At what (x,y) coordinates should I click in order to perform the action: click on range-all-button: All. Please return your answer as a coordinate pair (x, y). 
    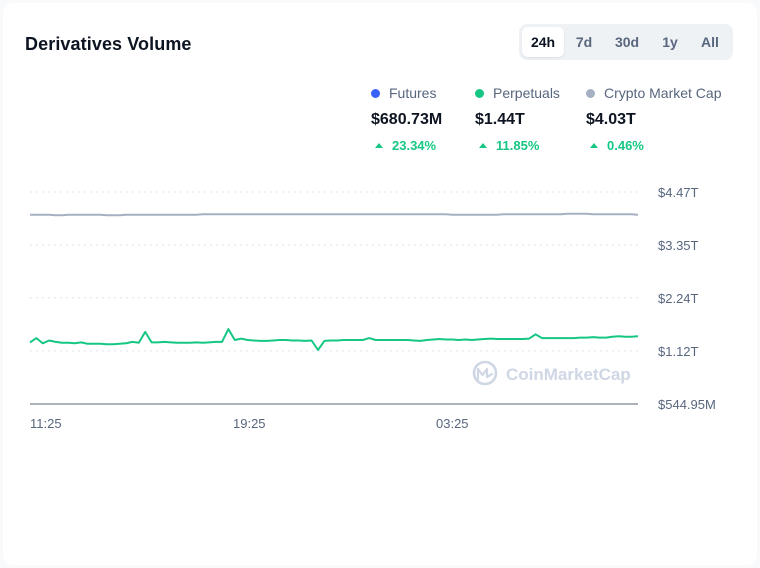
    Looking at the image, I should click on (710, 42).